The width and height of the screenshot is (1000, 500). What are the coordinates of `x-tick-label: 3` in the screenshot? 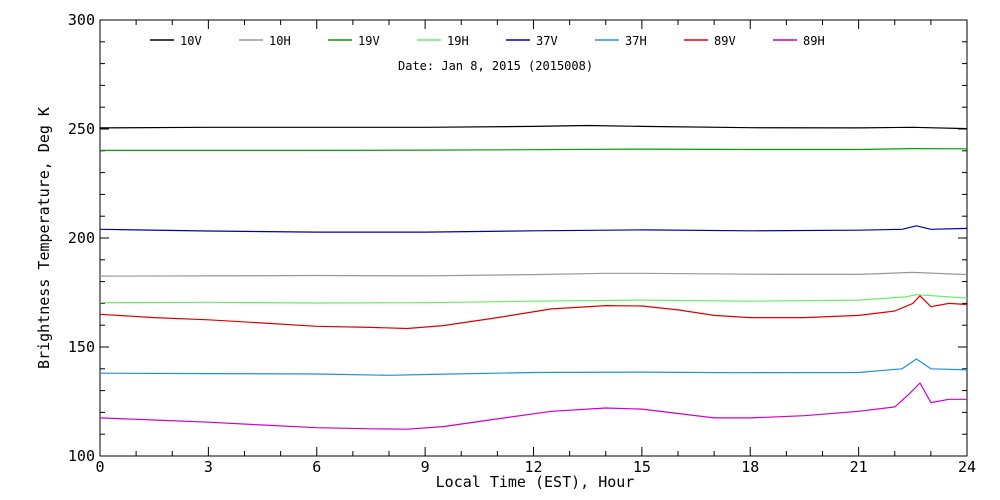 It's located at (208, 467).